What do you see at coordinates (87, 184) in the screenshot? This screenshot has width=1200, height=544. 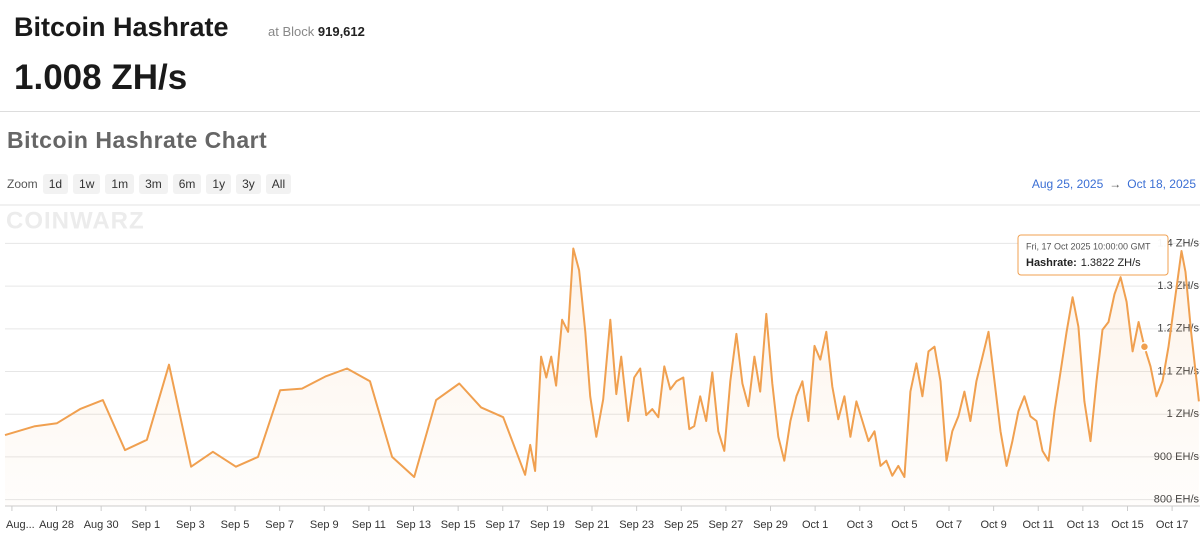 I see `zoom-button: 1w` at bounding box center [87, 184].